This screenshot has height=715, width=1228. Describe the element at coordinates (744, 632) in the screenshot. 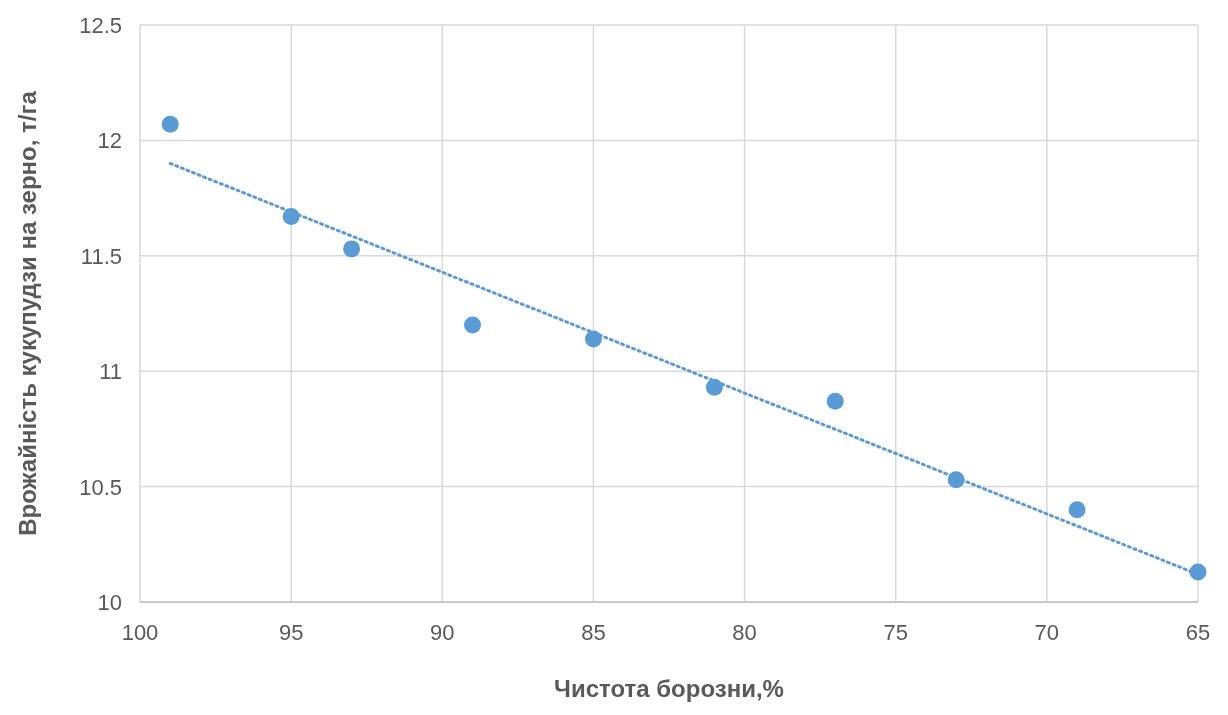

I see `x-tick-label: 80` at that location.